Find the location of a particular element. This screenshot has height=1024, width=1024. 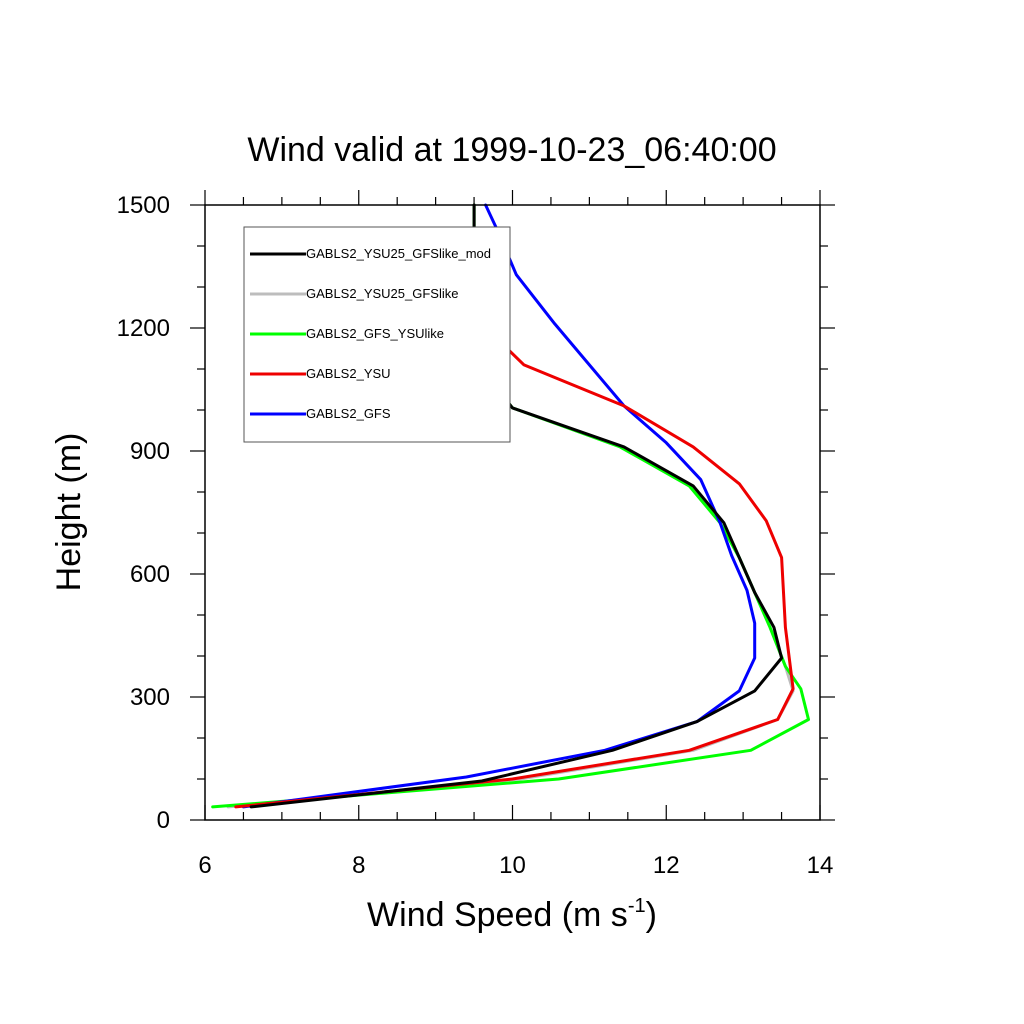

y-tick-label: 1500 is located at coordinates (143, 205).